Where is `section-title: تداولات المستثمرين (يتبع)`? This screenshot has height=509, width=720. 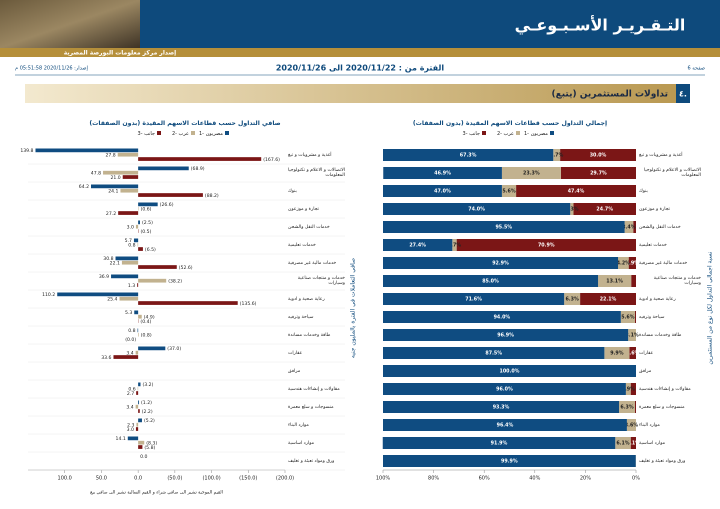
section-title: تداولات المستثمرين (يتبع) is located at coordinates (610, 95).